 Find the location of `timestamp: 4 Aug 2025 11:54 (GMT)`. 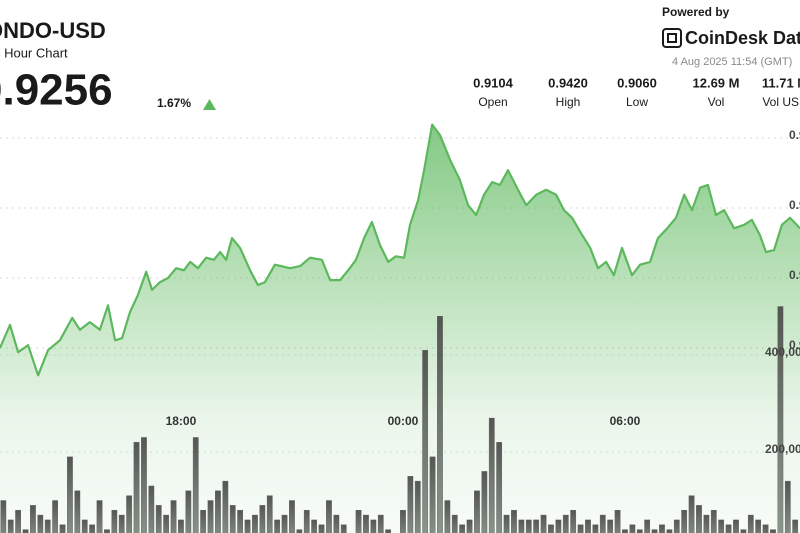

timestamp: 4 Aug 2025 11:54 (GMT) is located at coordinates (732, 62).